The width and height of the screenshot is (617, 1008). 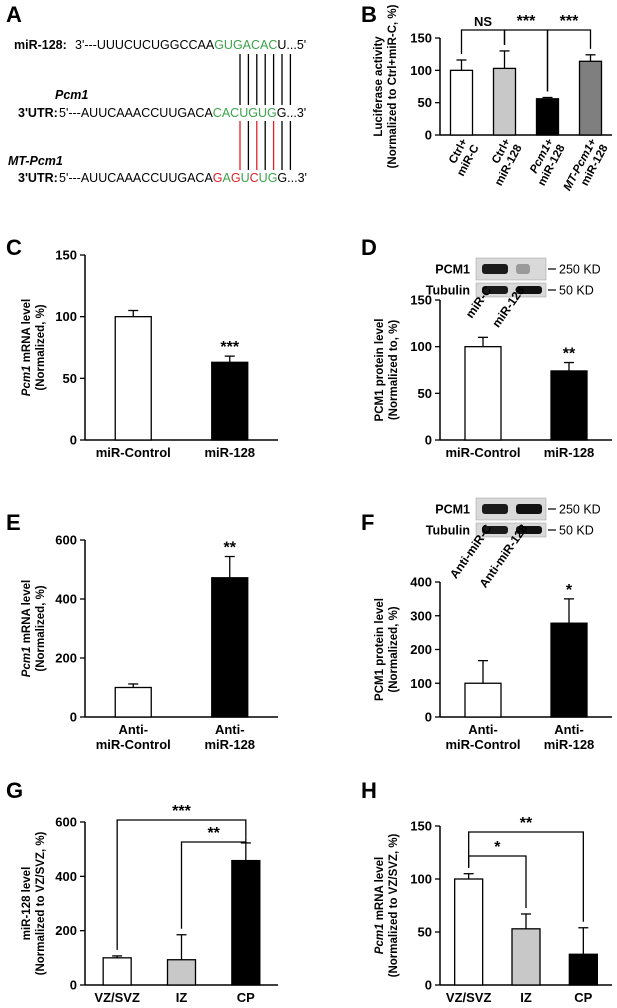 What do you see at coordinates (393, 86) in the screenshot?
I see `chart-b-y-label-line: (Normalized to Ctrl+miR-C, %)` at bounding box center [393, 86].